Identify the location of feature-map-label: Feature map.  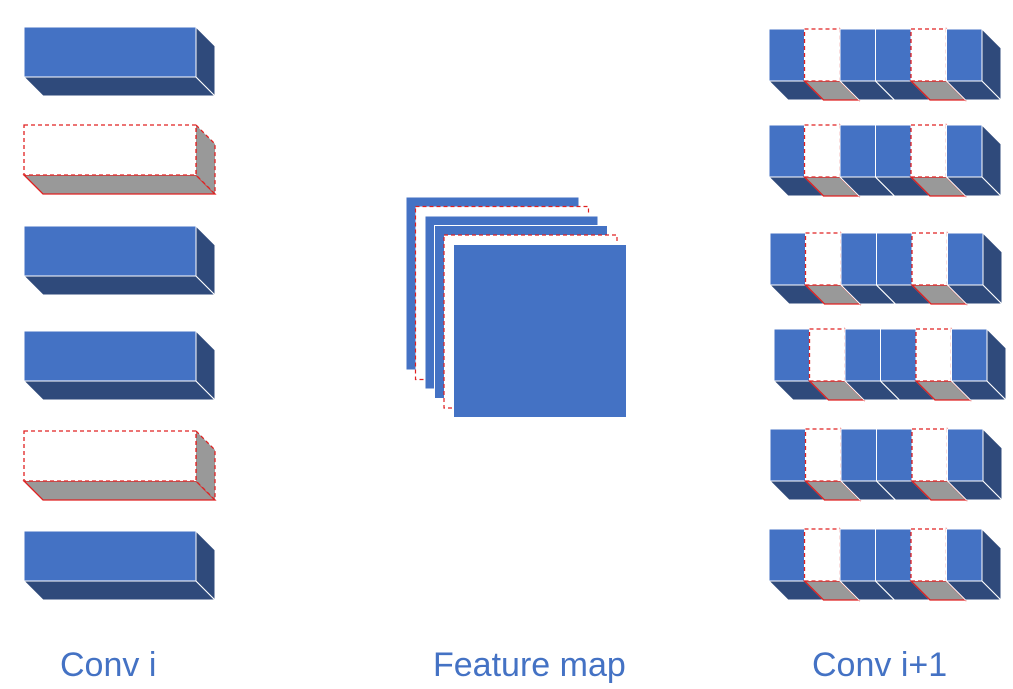
(529, 665).